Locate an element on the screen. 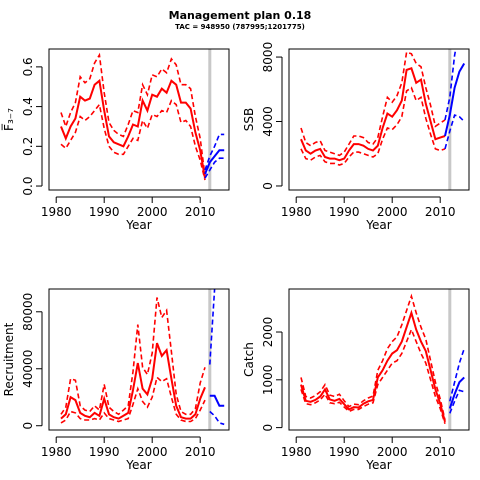 The width and height of the screenshot is (480, 480). y-axis-label: Catch is located at coordinates (249, 359).